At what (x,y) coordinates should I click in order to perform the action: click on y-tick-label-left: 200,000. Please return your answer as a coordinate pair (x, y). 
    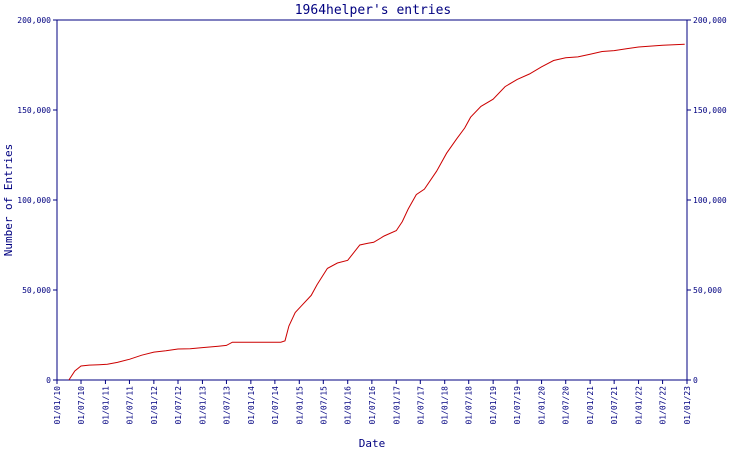
    Looking at the image, I should click on (34, 20).